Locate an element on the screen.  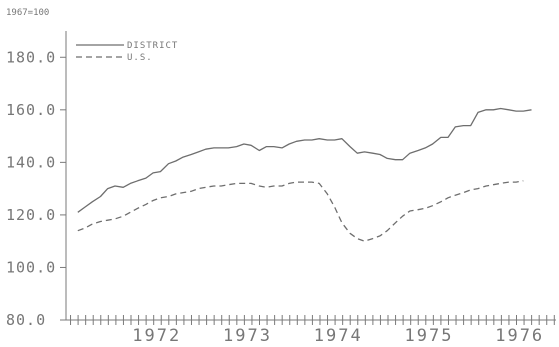
y-tick-label: 160.0 is located at coordinates (31, 110).